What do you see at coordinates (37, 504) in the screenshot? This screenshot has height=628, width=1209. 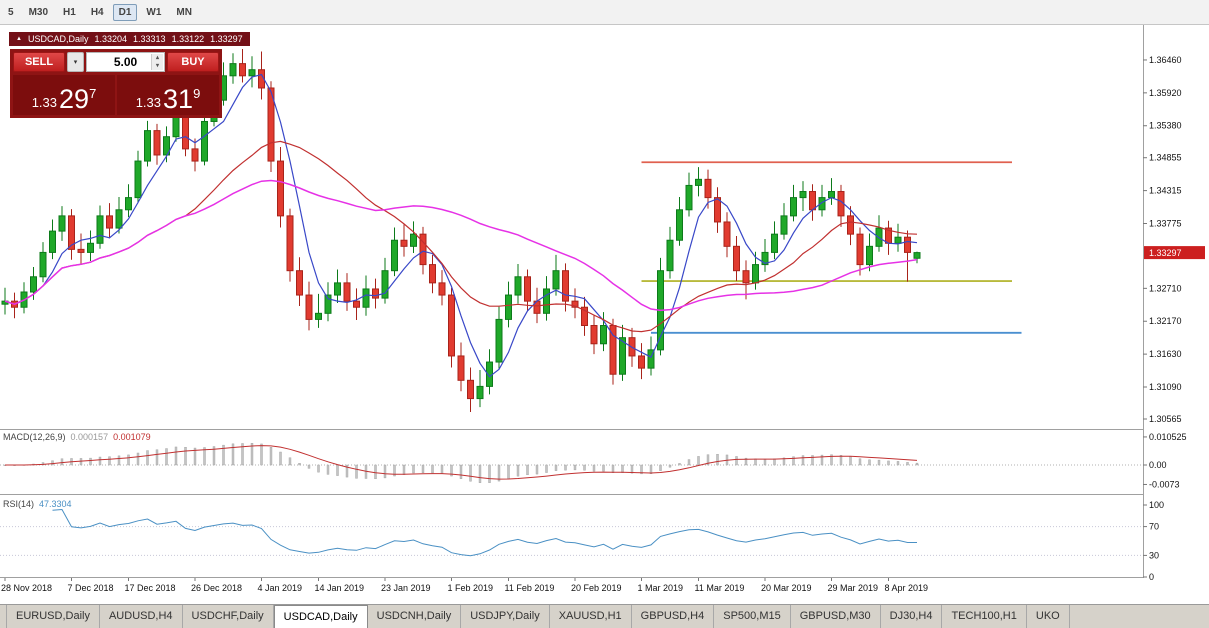 I see `rsi-indicator-label: RSI(14) 47.3304` at bounding box center [37, 504].